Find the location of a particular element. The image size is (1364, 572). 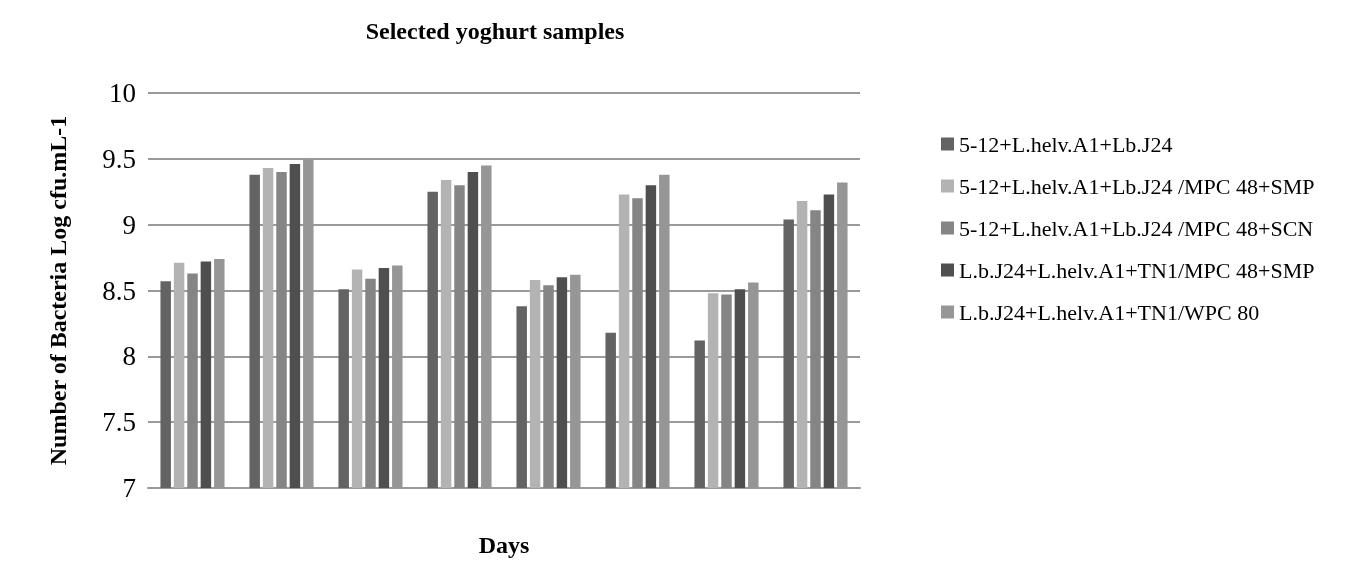

chart-title: Selected yoghurt samples is located at coordinates (495, 31).